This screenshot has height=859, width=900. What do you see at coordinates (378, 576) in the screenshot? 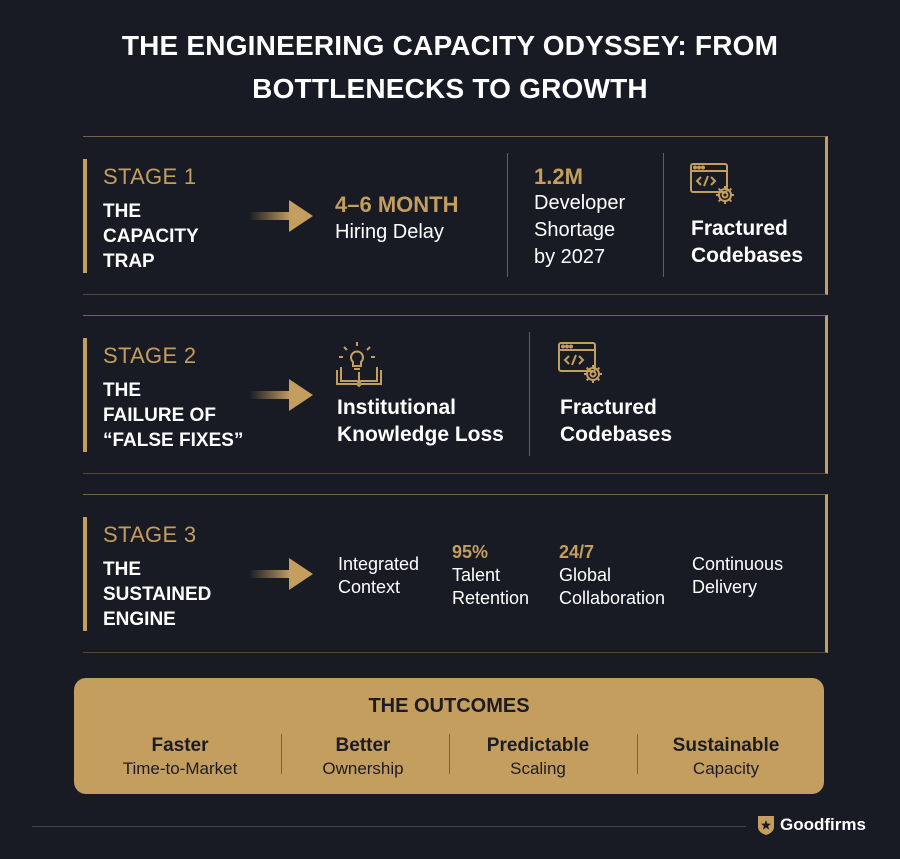
I see `integrated-context-label: Integrated Context` at bounding box center [378, 576].